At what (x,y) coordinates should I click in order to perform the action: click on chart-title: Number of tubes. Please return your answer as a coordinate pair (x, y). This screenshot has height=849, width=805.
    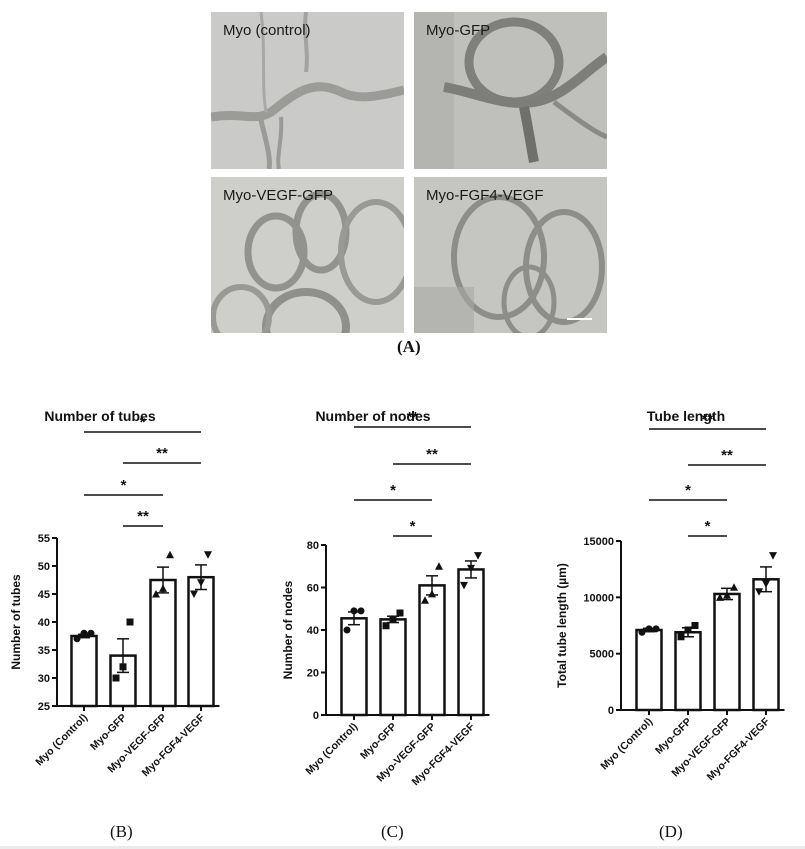
    Looking at the image, I should click on (99, 416).